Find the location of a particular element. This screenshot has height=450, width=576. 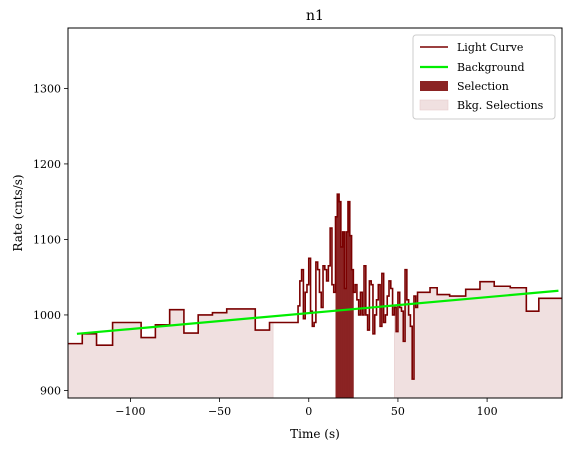

legend-label-background: Background is located at coordinates (491, 67).